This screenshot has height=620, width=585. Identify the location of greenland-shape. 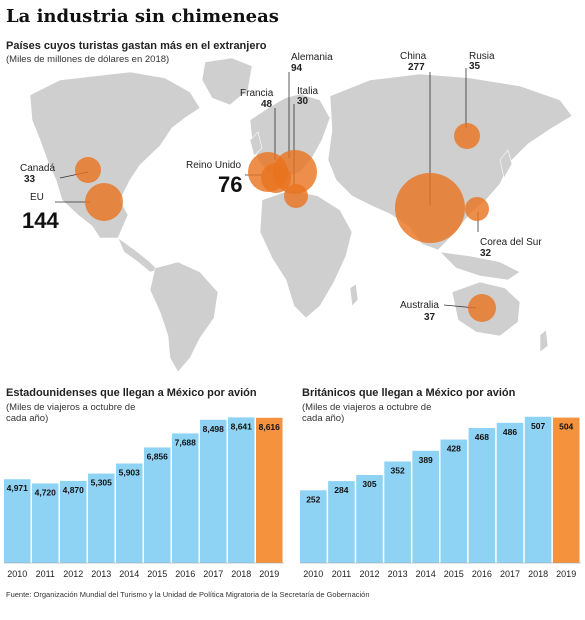
(227, 81).